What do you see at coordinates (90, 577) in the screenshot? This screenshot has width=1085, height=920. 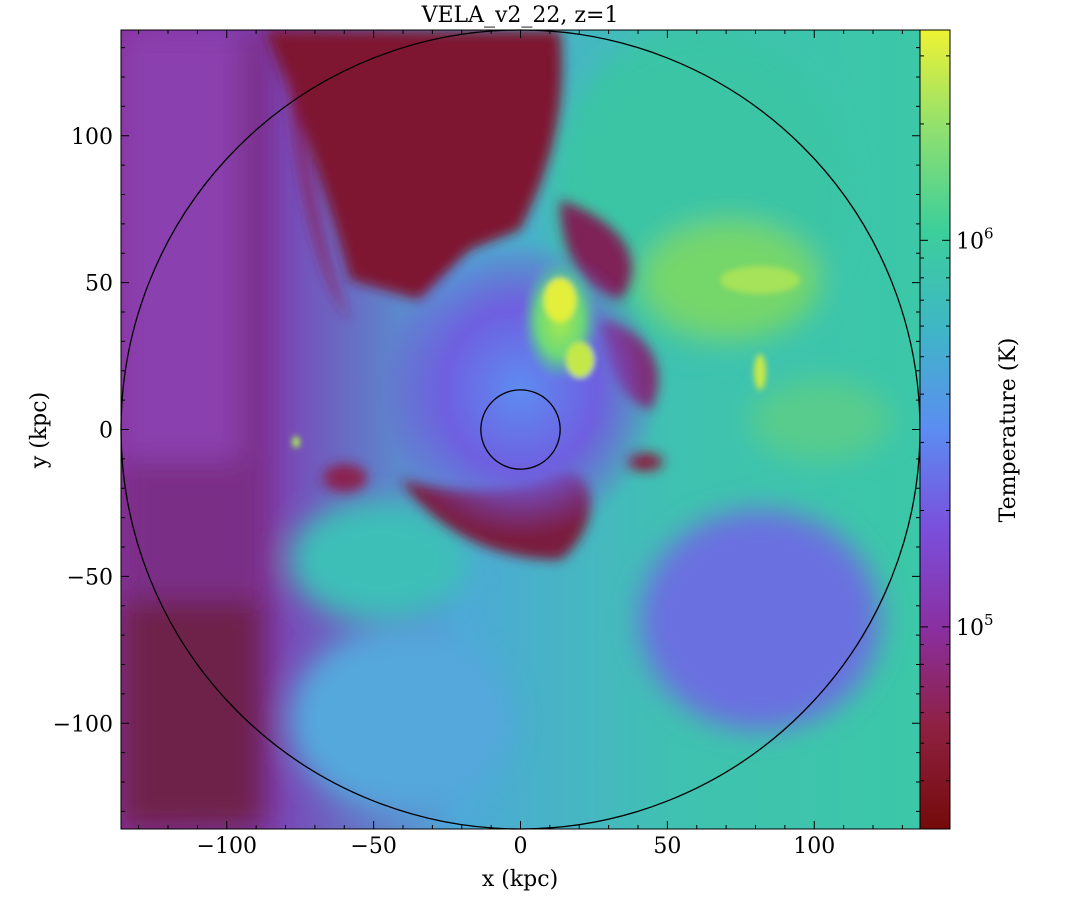 I see `y-tick-label: −50` at bounding box center [90, 577].